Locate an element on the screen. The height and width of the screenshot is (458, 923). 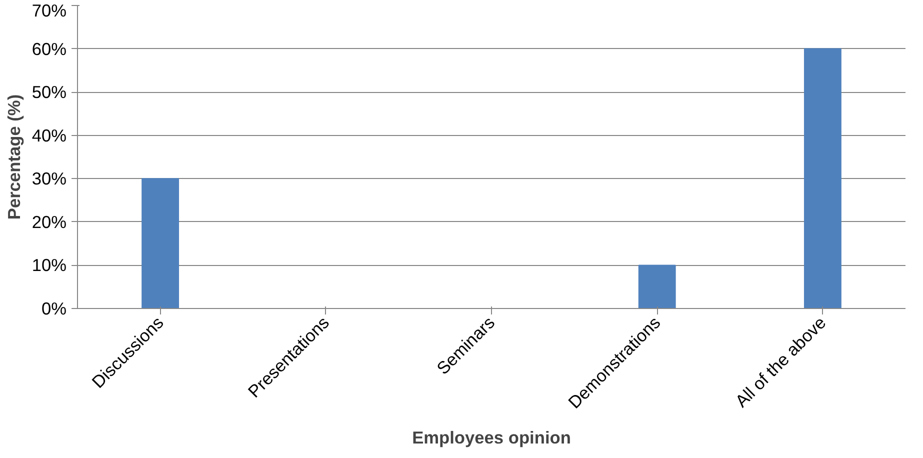
x-axis-title: Employees opinion is located at coordinates (491, 437).